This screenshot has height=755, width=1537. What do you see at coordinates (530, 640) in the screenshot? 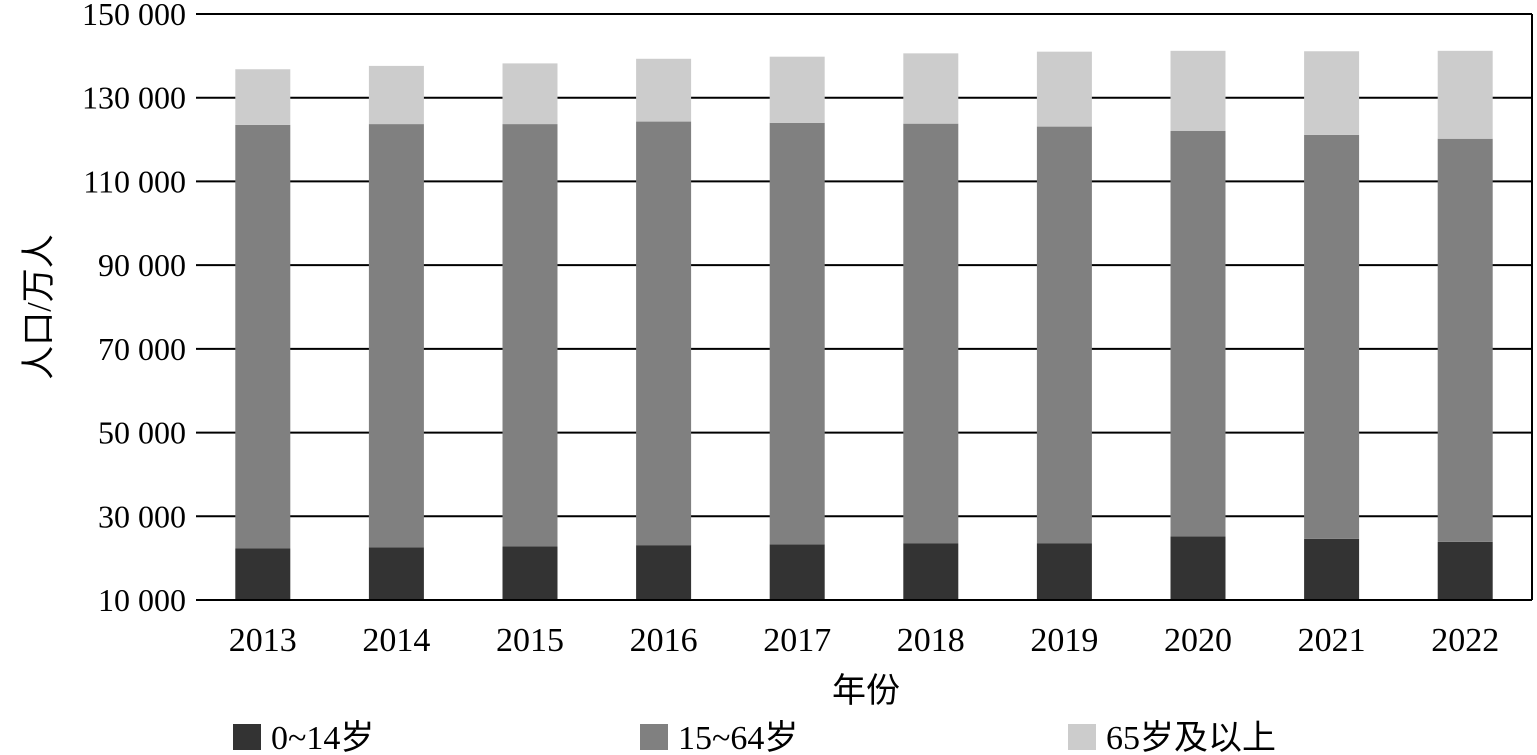
I see `x-tick-label: 2015` at bounding box center [530, 640].